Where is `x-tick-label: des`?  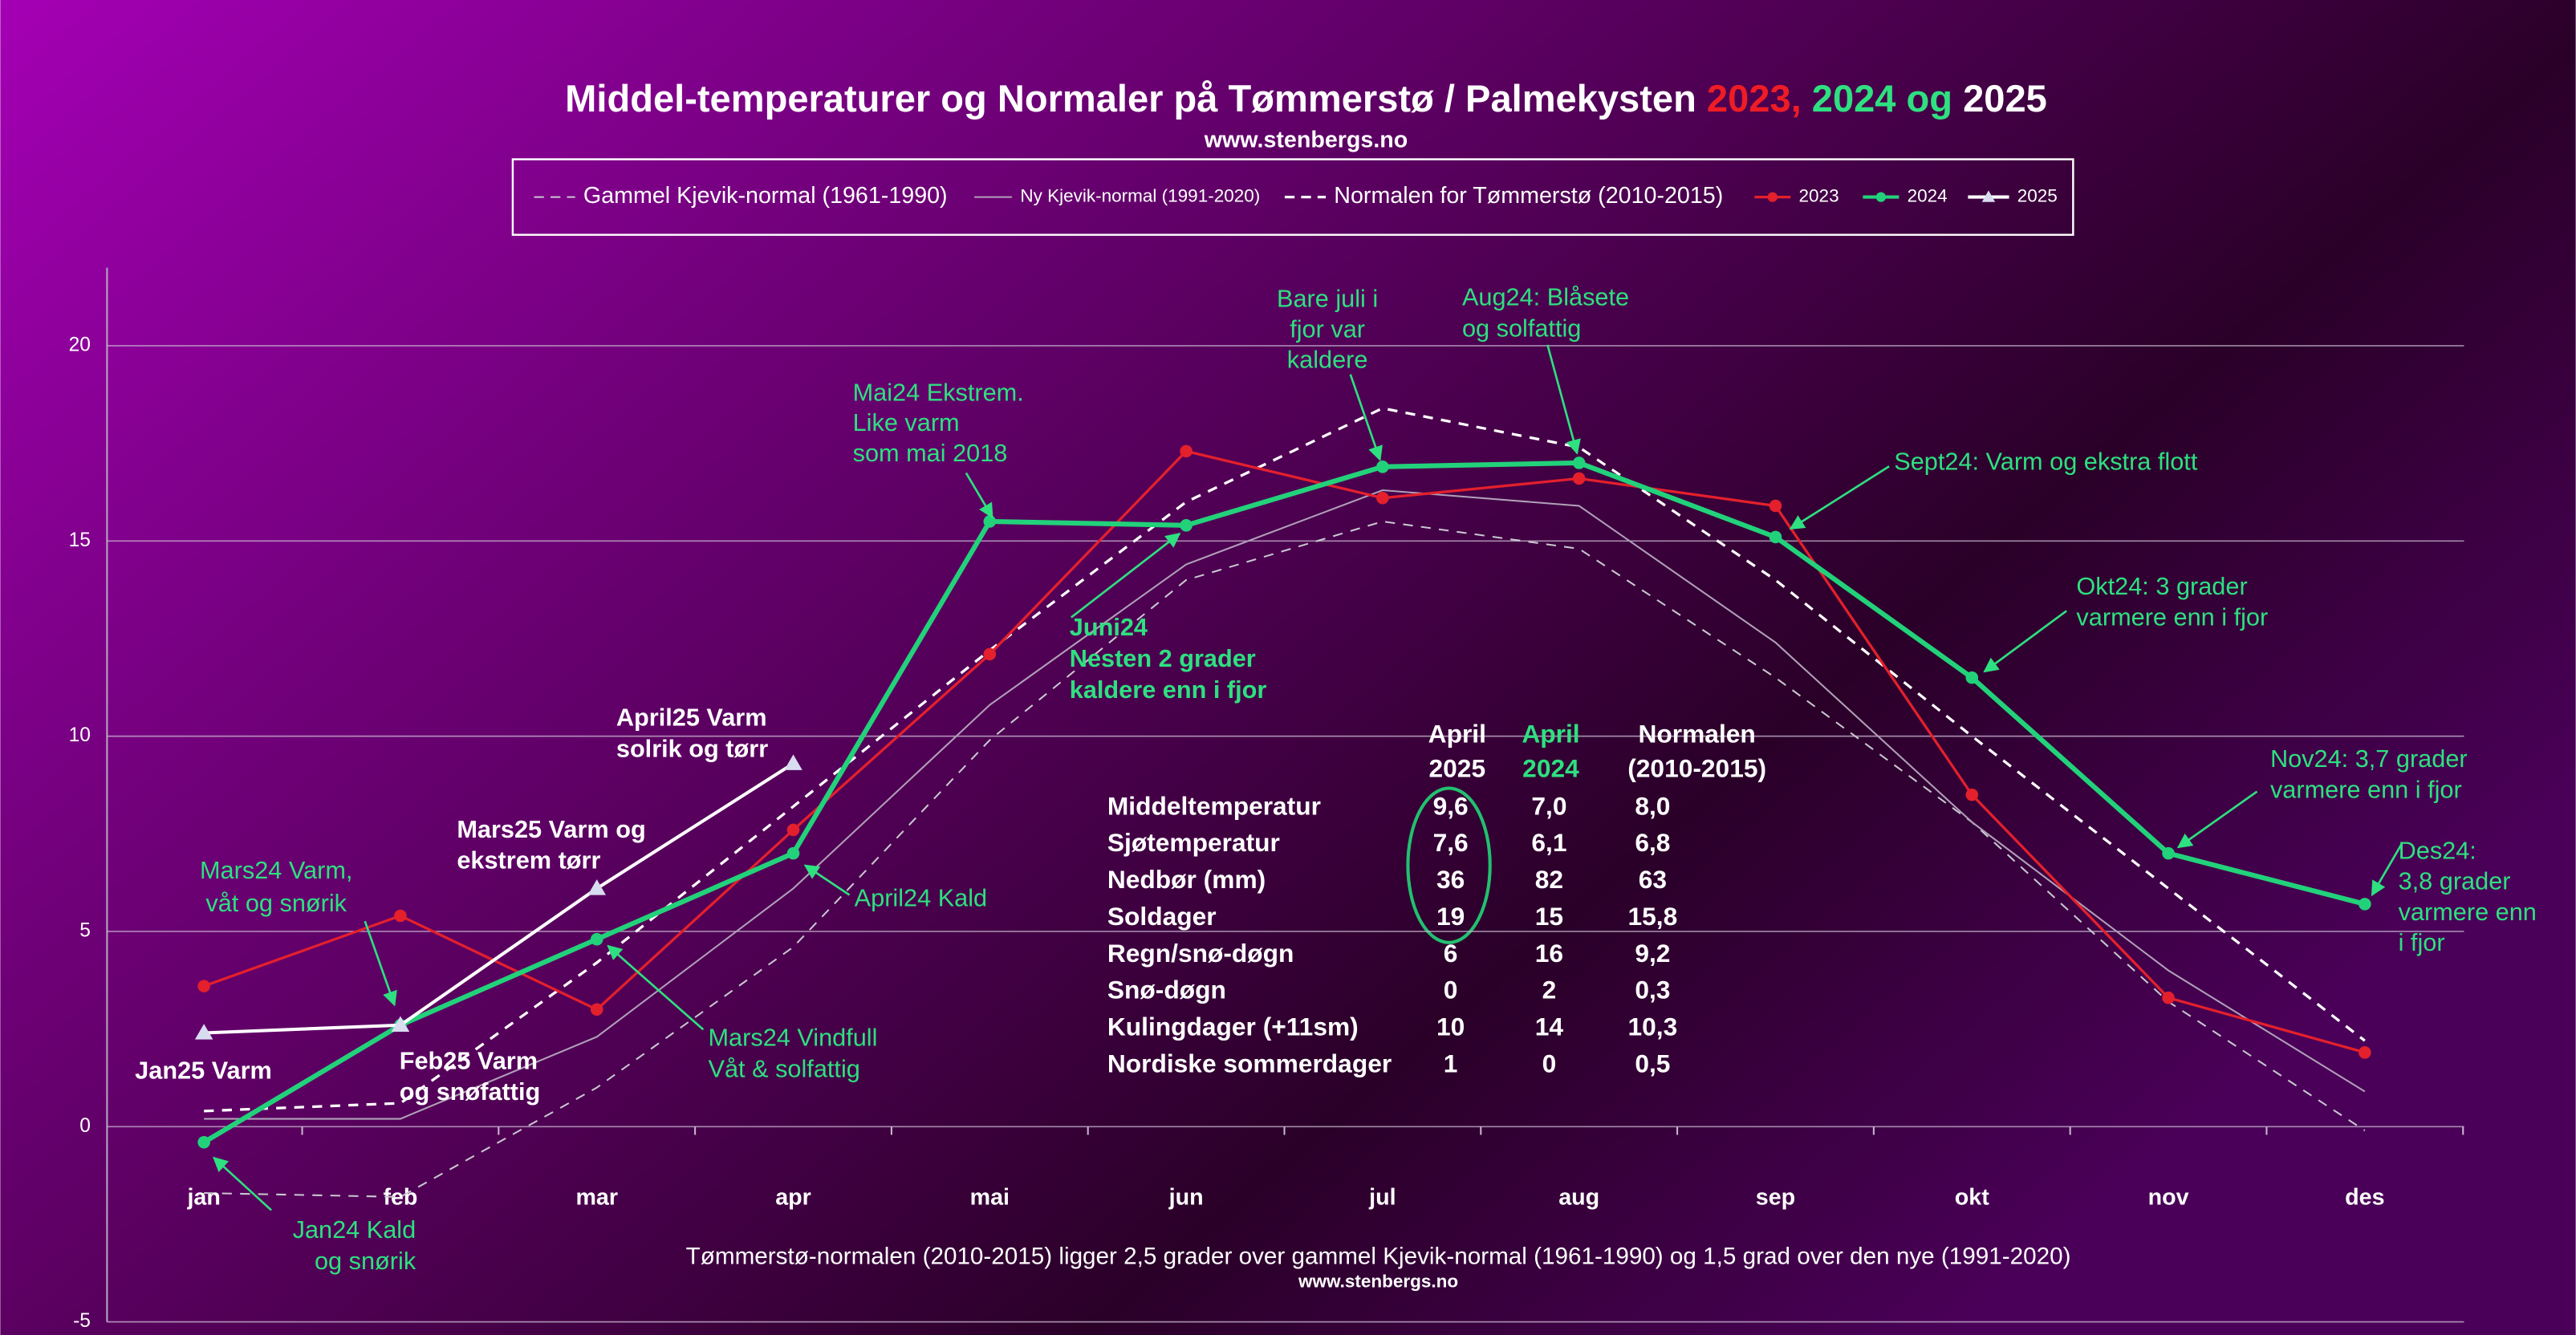 x-tick-label: des is located at coordinates (2365, 1198).